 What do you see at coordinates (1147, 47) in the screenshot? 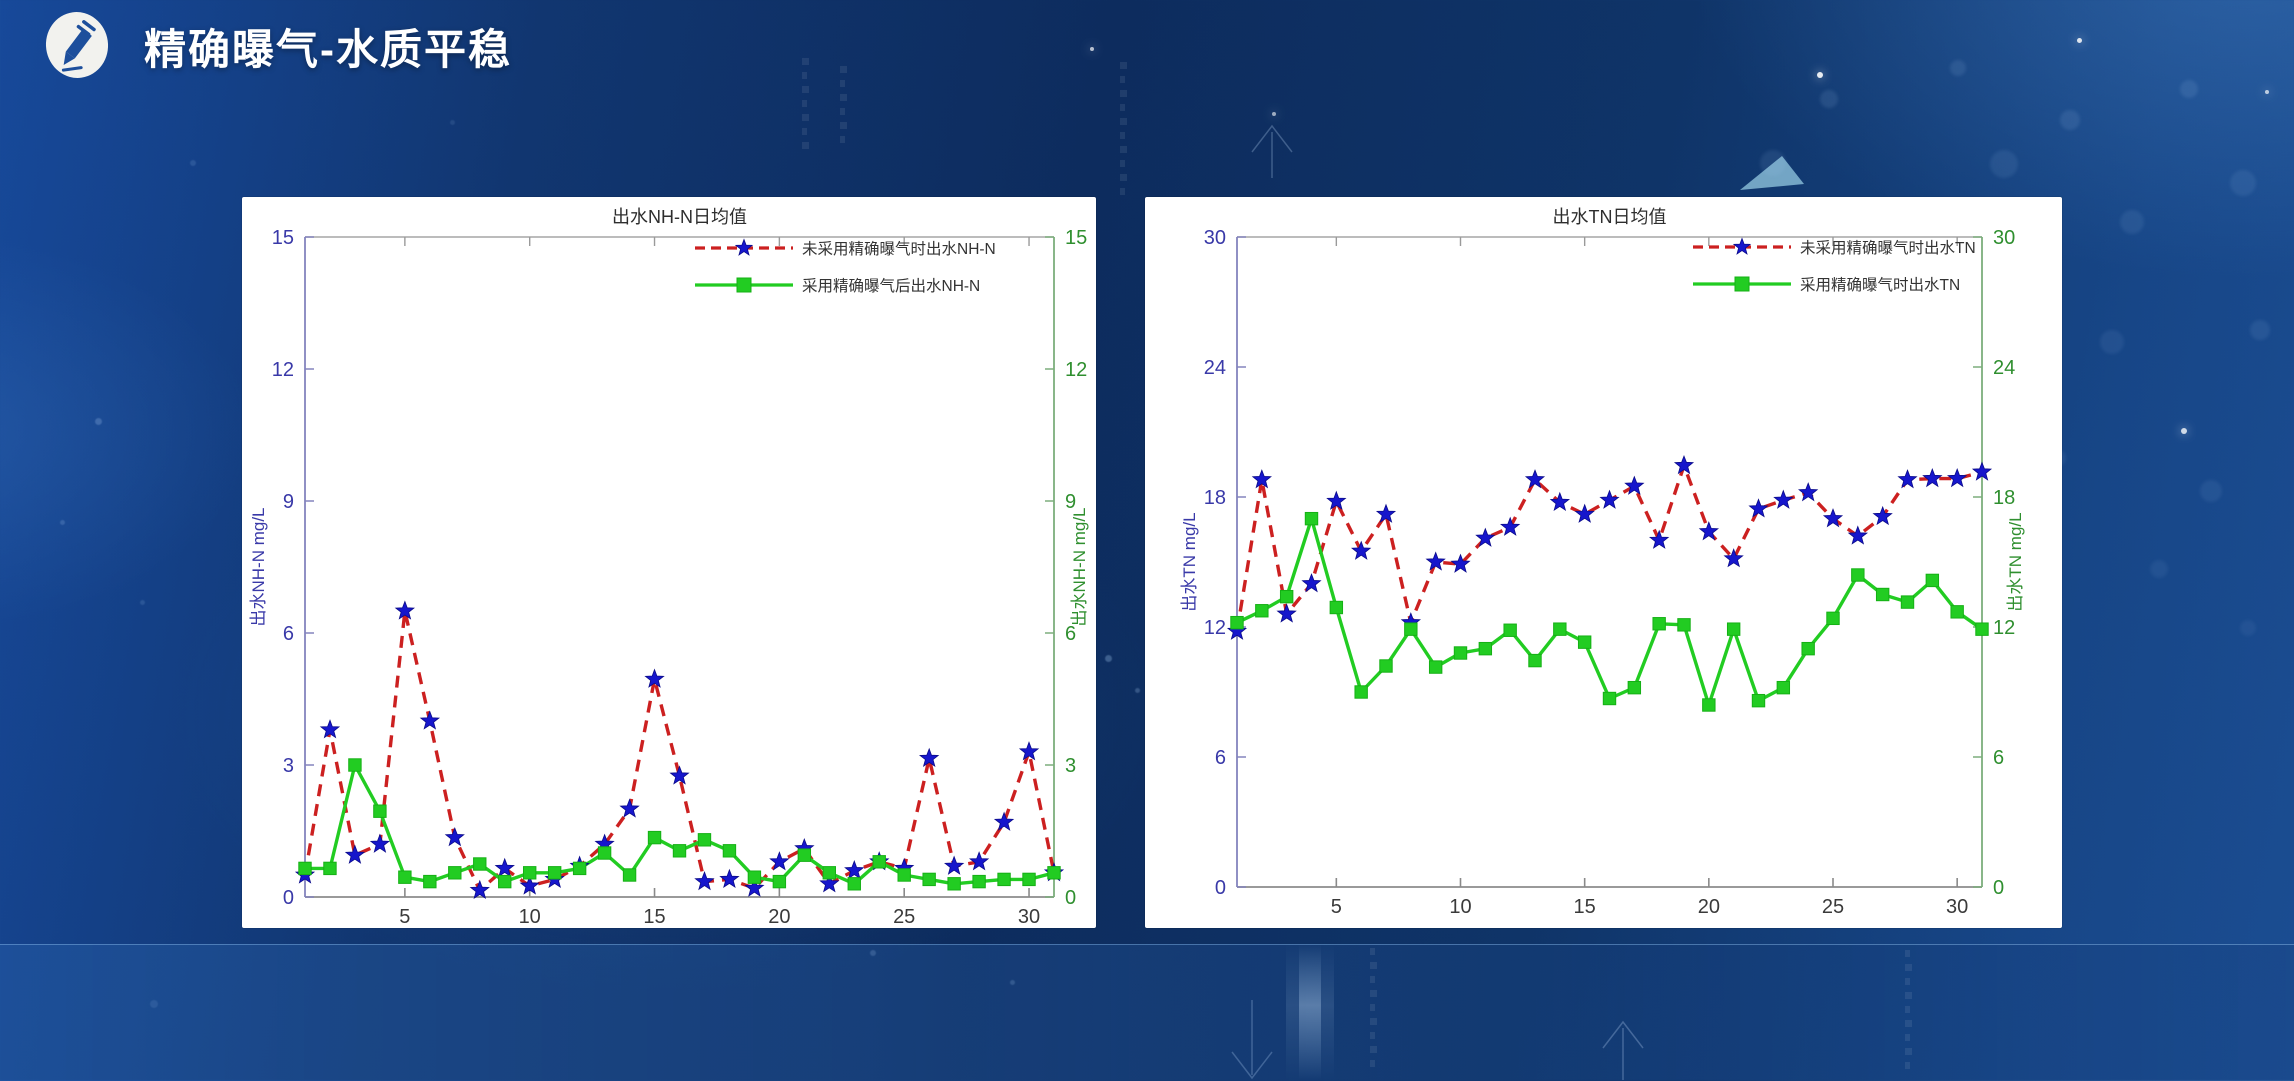
I see `slide-header: 精确曝气-水质平稳` at bounding box center [1147, 47].